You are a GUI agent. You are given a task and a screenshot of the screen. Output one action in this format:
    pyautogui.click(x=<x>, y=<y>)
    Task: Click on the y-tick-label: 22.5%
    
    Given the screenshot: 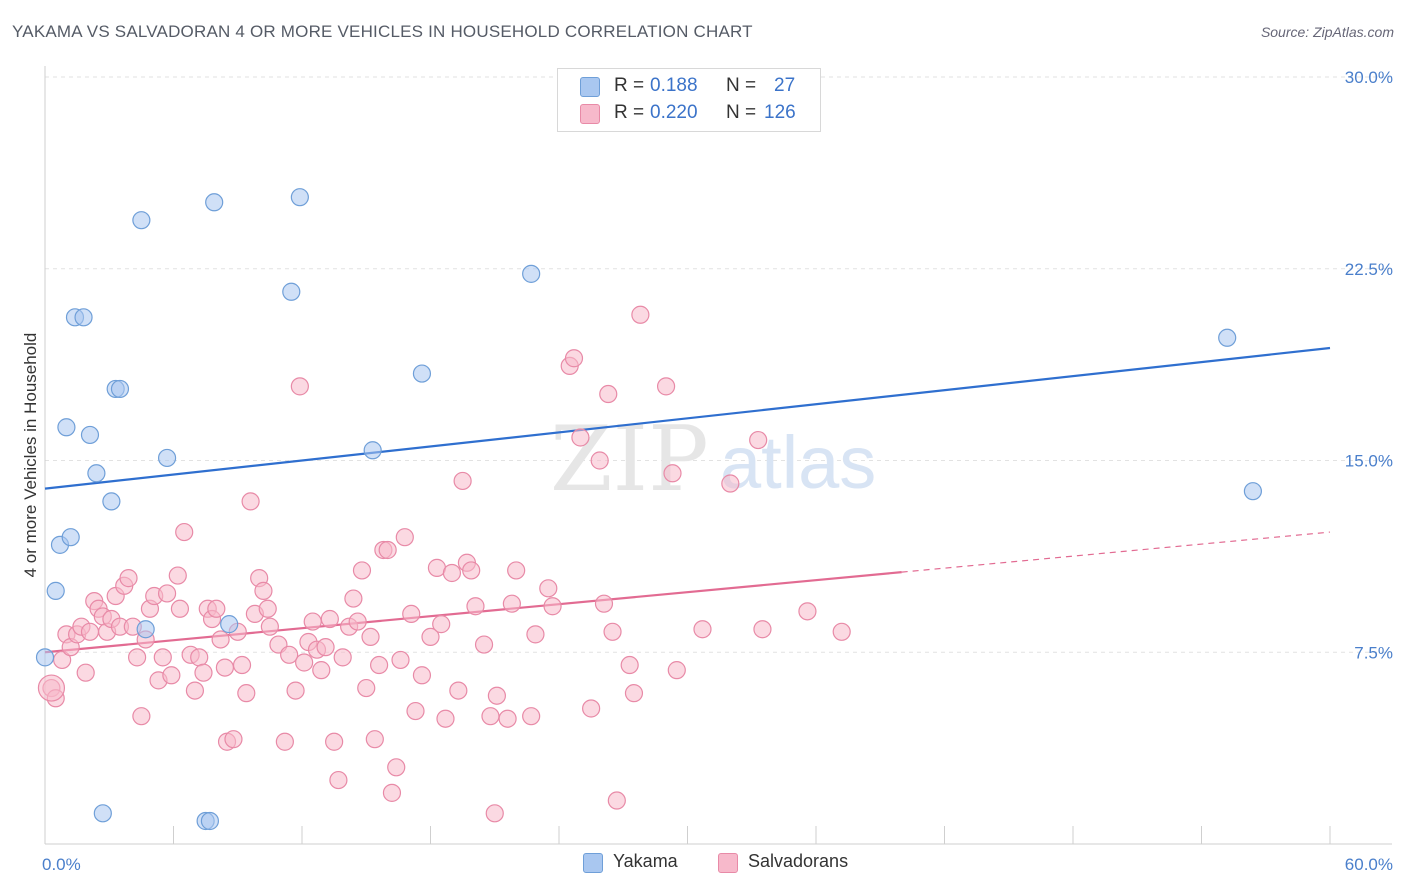 What is the action you would take?
    pyautogui.click(x=1369, y=269)
    